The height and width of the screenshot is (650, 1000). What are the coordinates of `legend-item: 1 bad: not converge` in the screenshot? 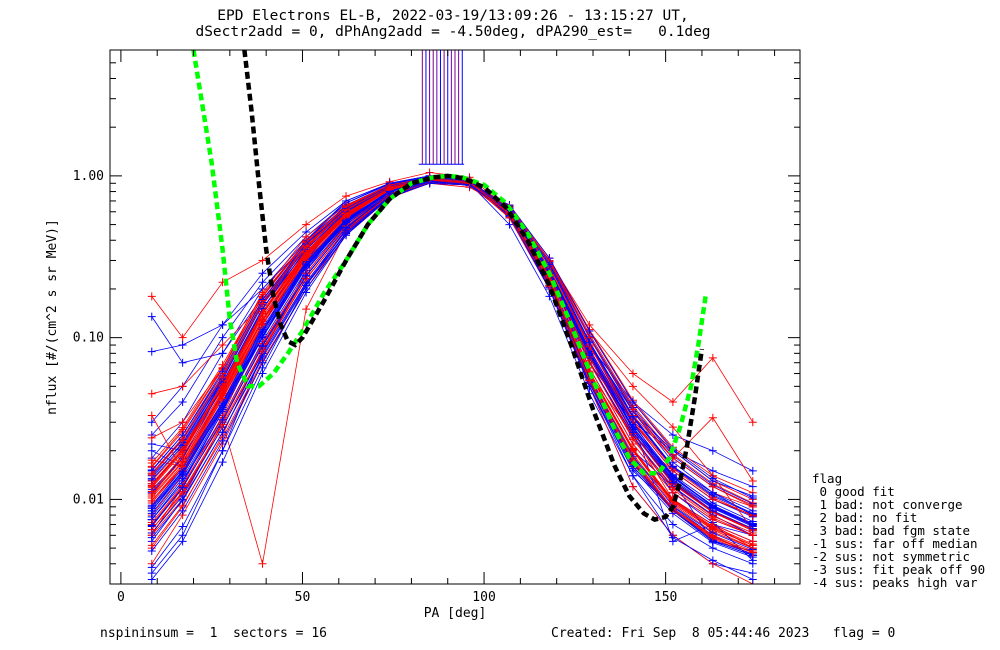 It's located at (887, 504).